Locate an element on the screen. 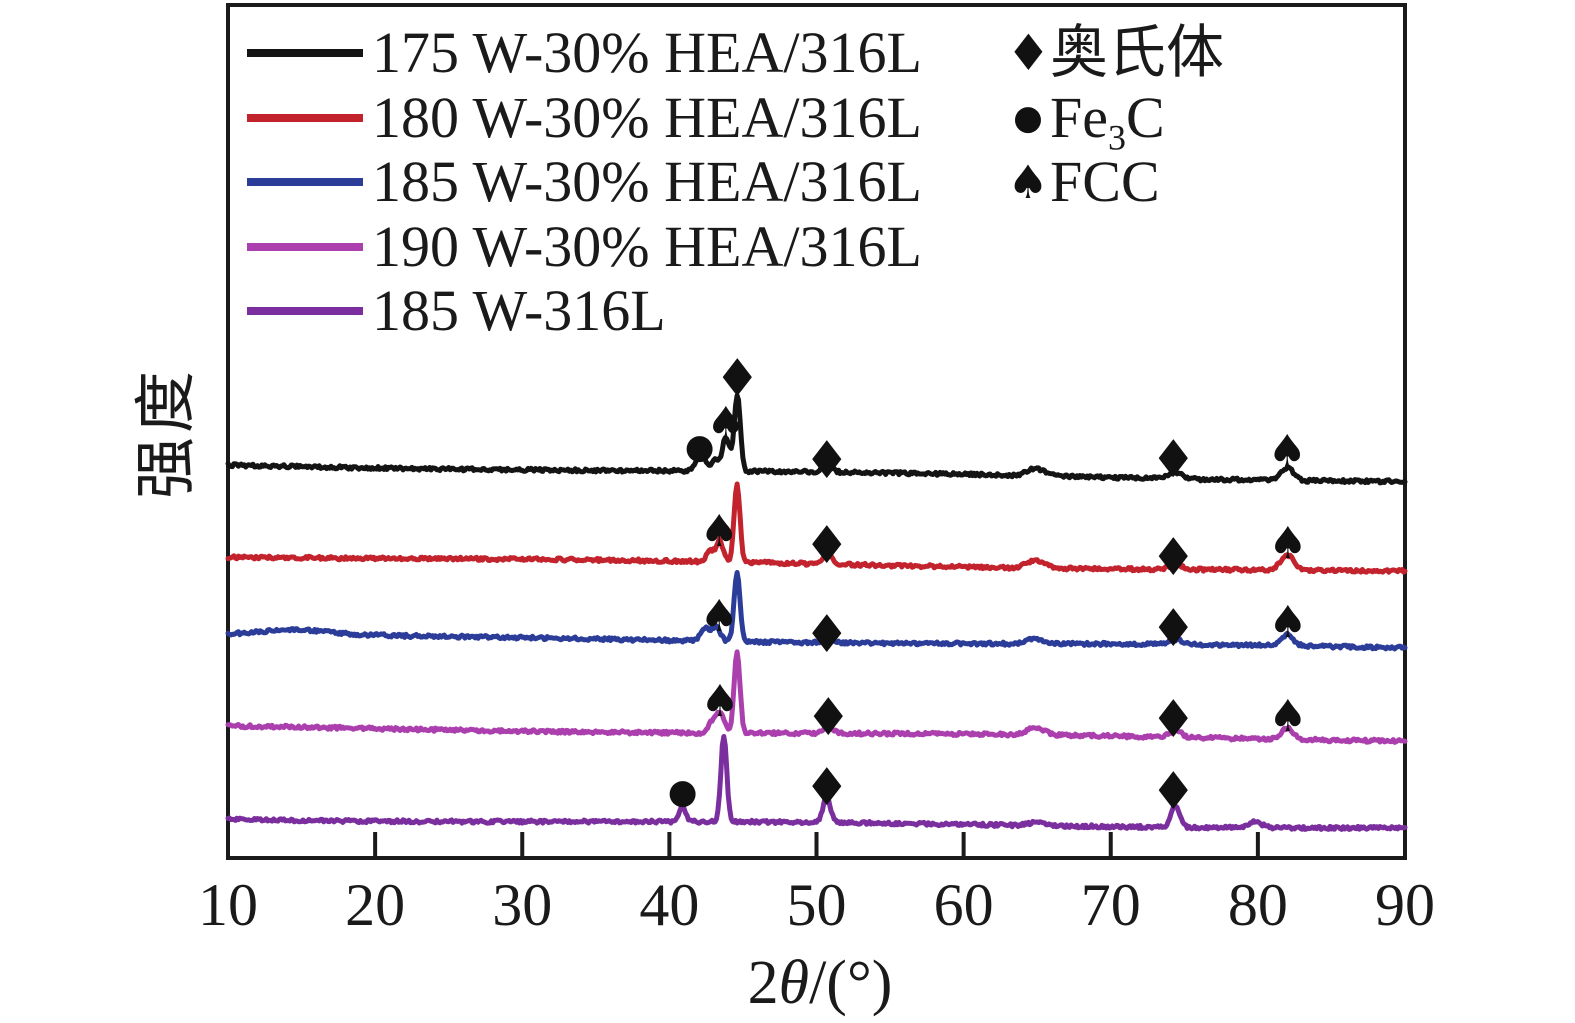  x-tick-label: 50 is located at coordinates (817, 905).